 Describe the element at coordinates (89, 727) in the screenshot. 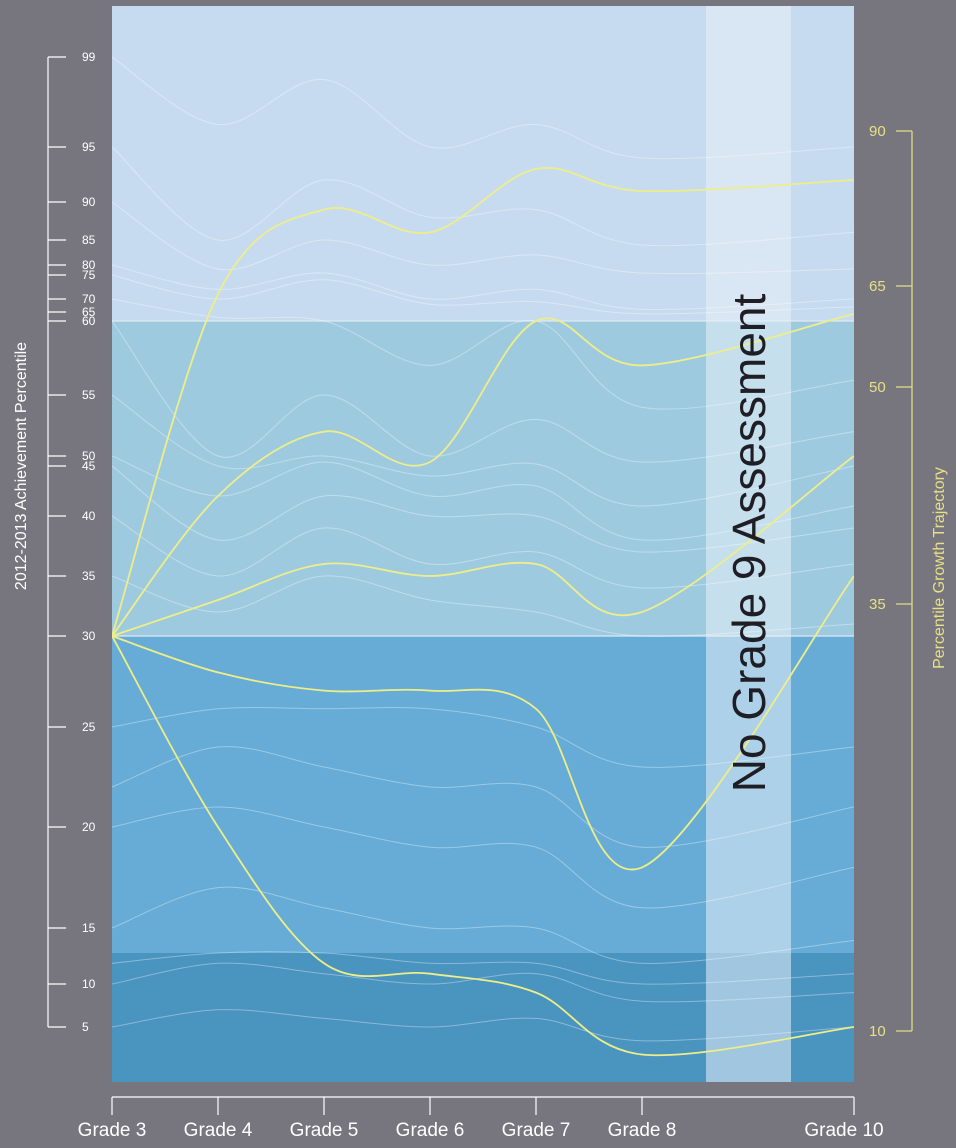

I see `left-tick-label-25: 25` at that location.